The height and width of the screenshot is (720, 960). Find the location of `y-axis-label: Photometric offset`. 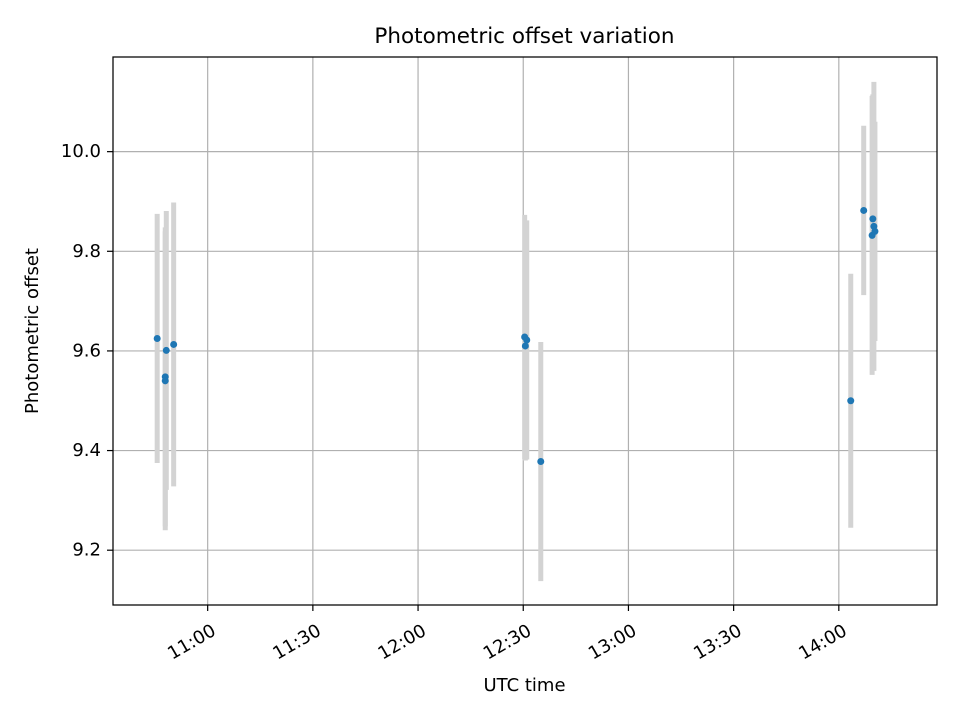

y-axis-label: Photometric offset is located at coordinates (32, 331).